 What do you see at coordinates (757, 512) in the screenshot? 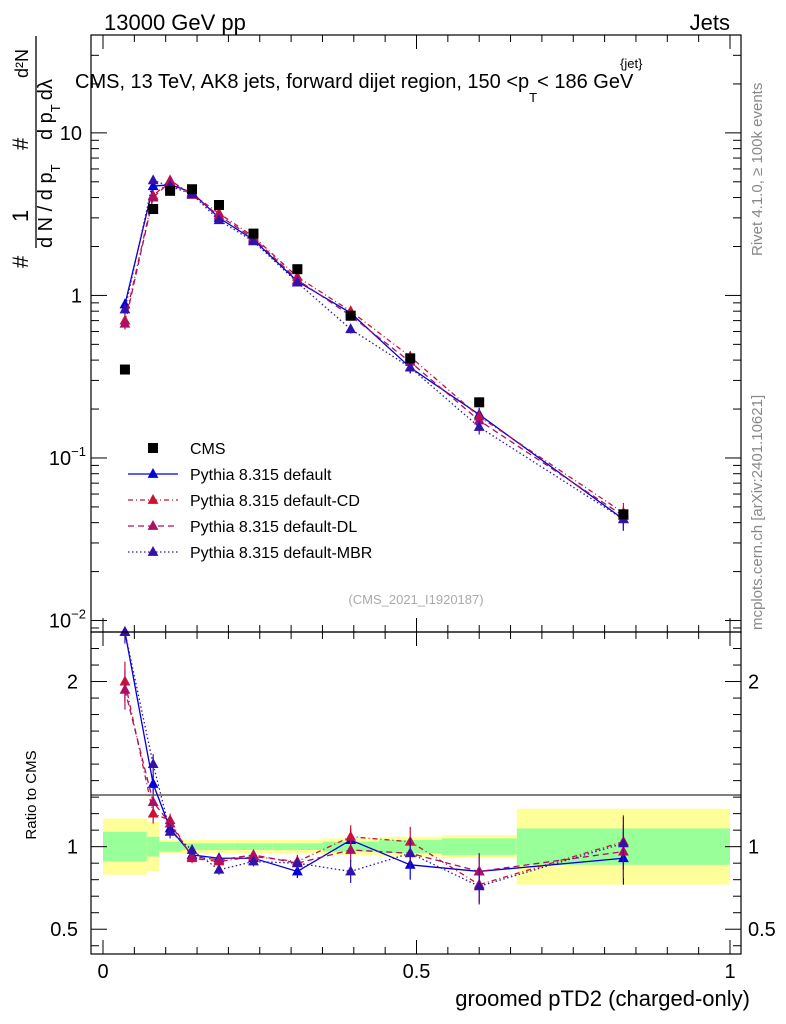
I see `mcplots-reference: mcplots.cern.ch [arXiv:2401.10621]` at bounding box center [757, 512].